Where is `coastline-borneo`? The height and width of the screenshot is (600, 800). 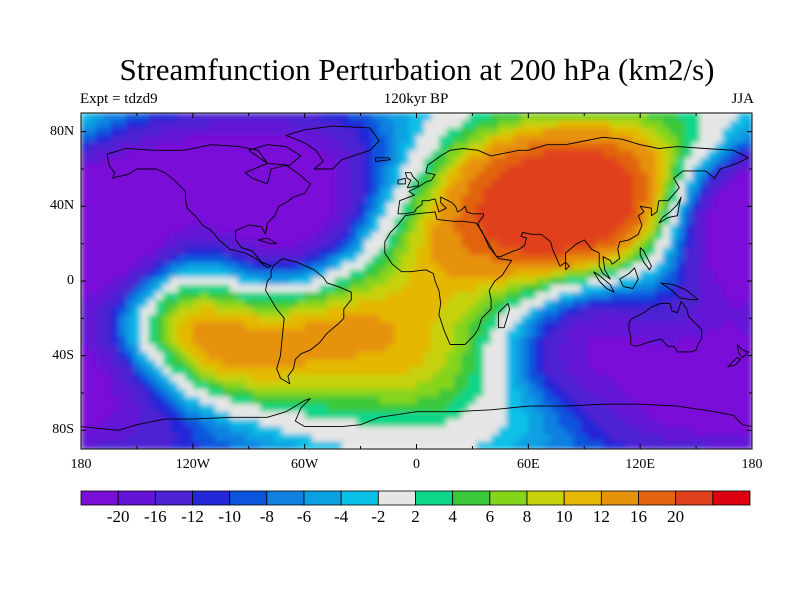
coastline-borneo is located at coordinates (629, 278).